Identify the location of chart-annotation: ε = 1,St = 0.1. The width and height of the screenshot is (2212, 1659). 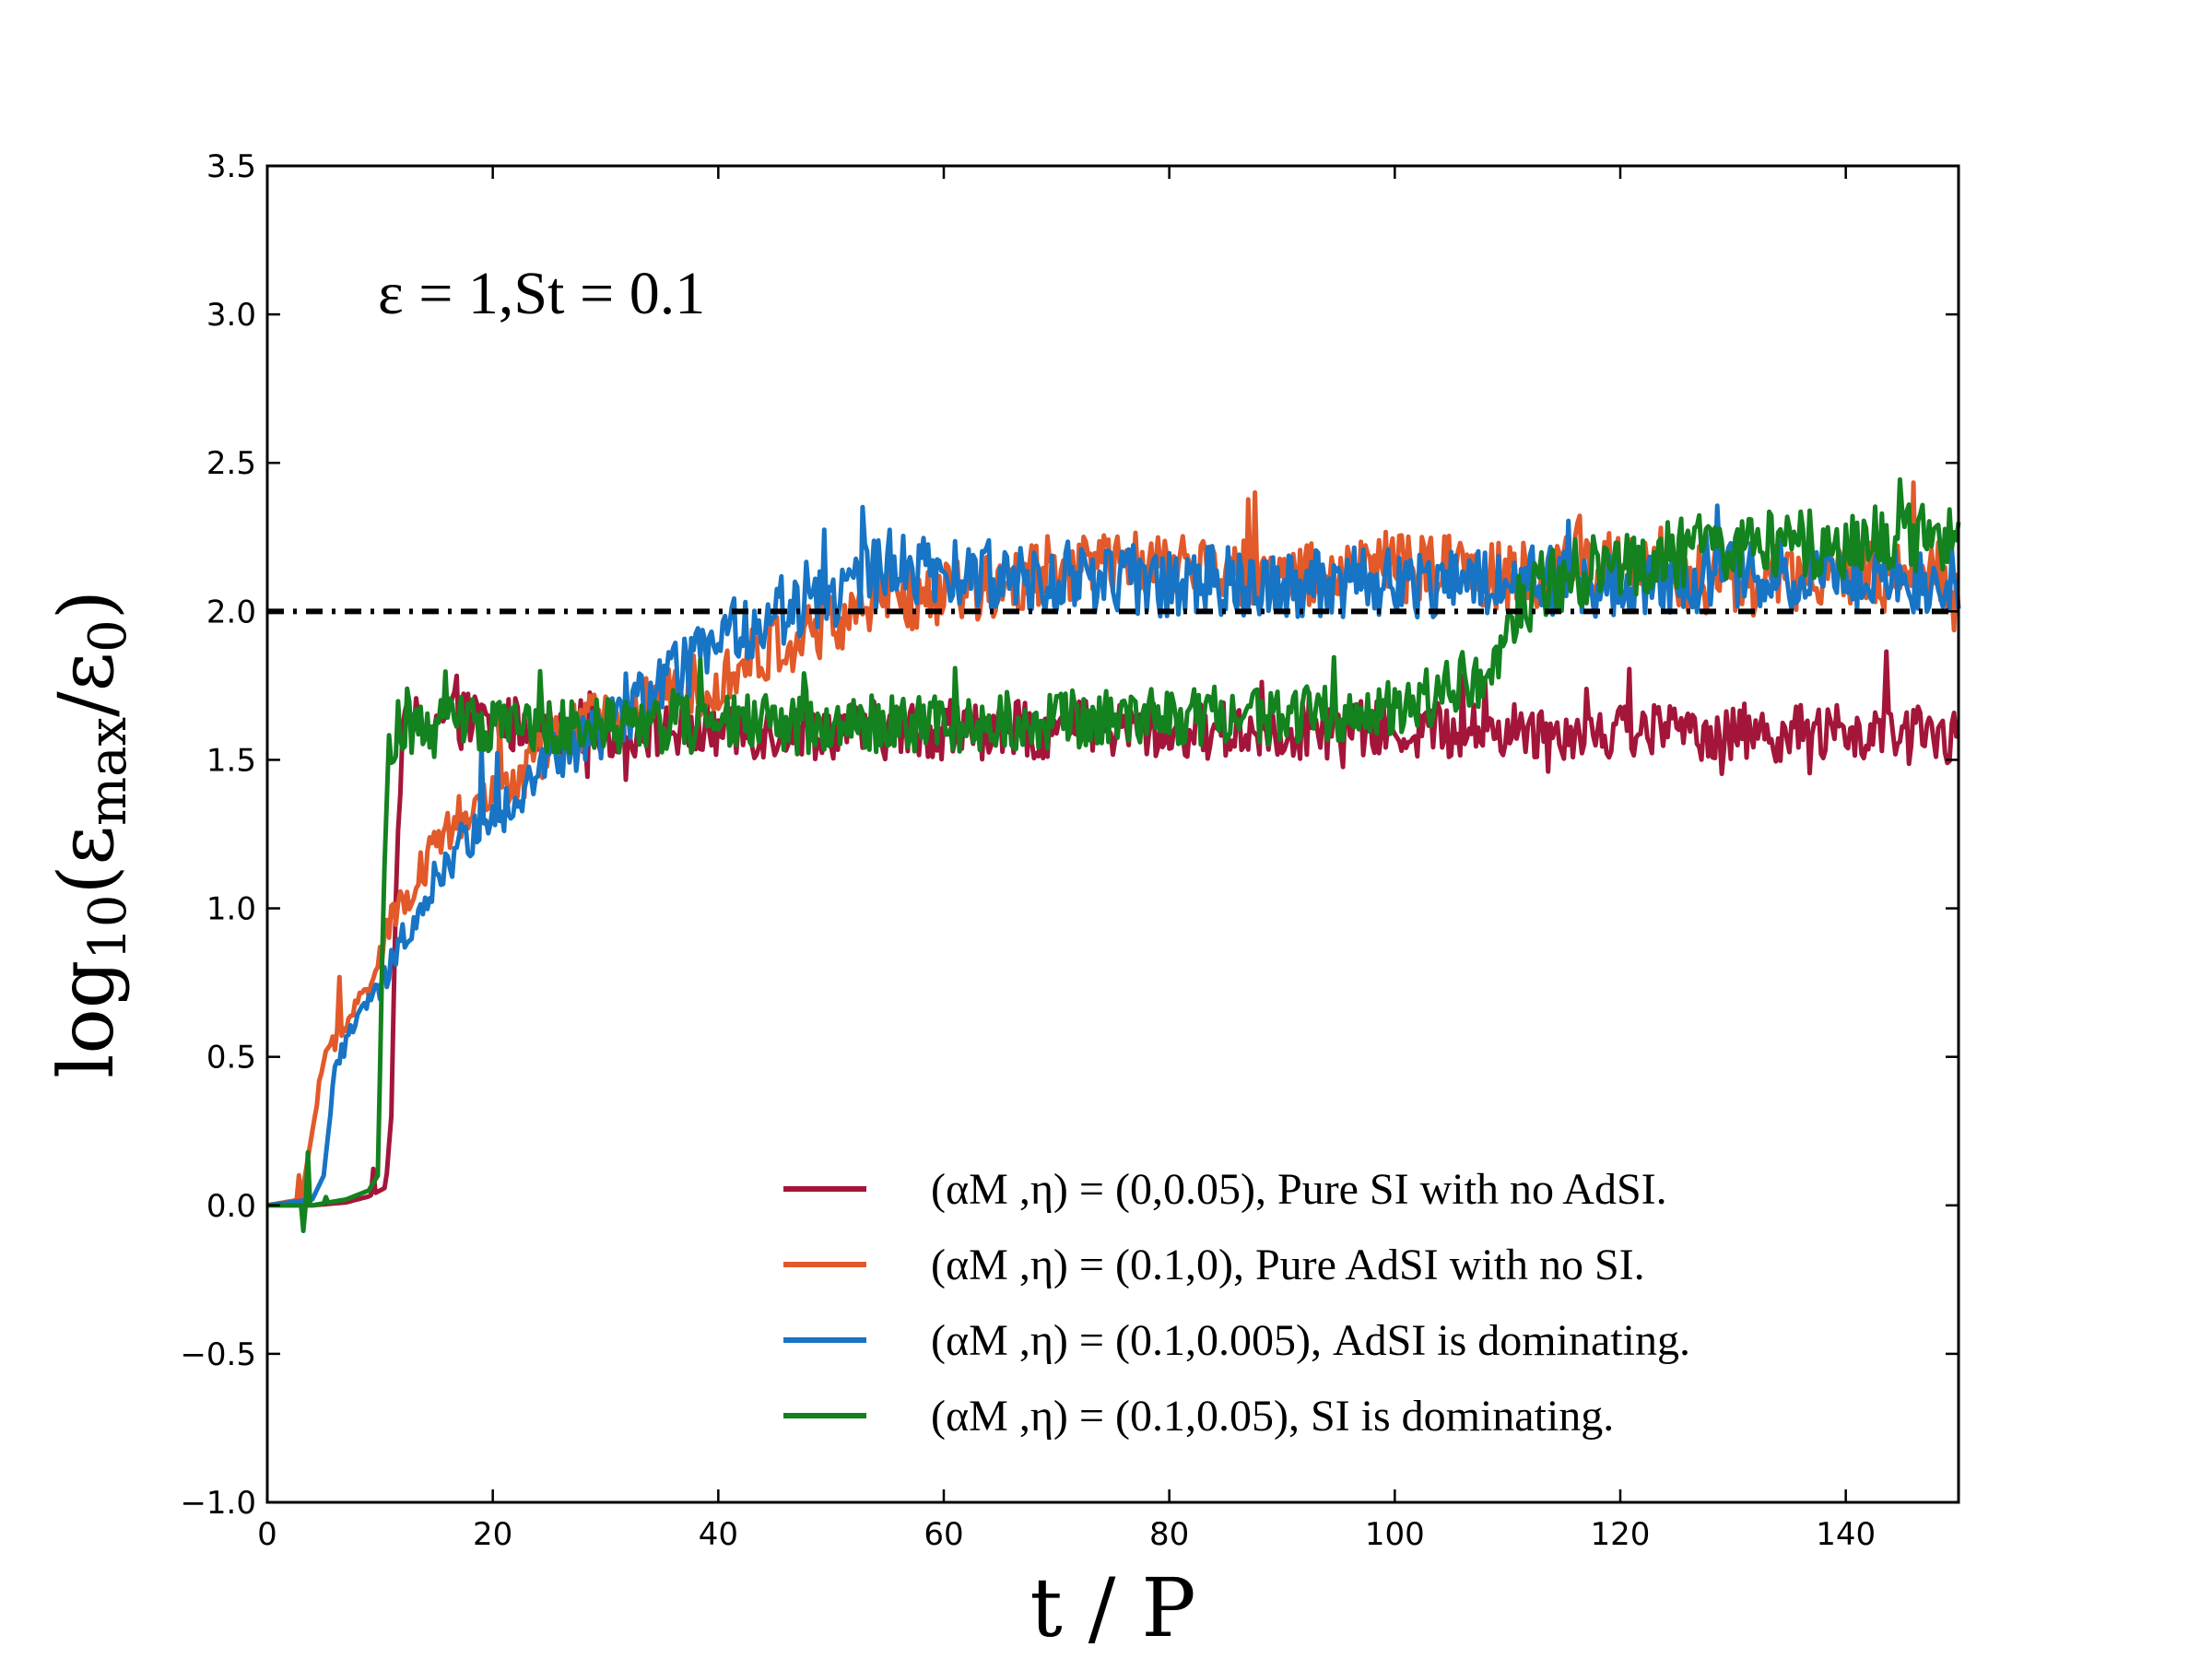
(541, 293).